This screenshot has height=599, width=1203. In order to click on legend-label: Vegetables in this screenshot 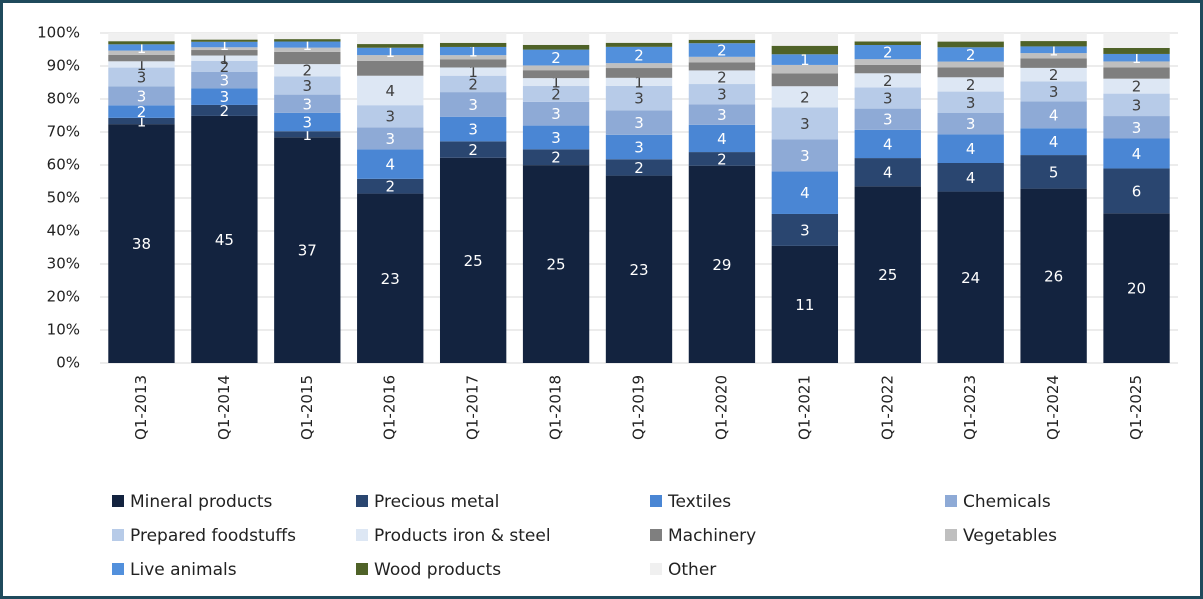, I will do `click(1010, 536)`.